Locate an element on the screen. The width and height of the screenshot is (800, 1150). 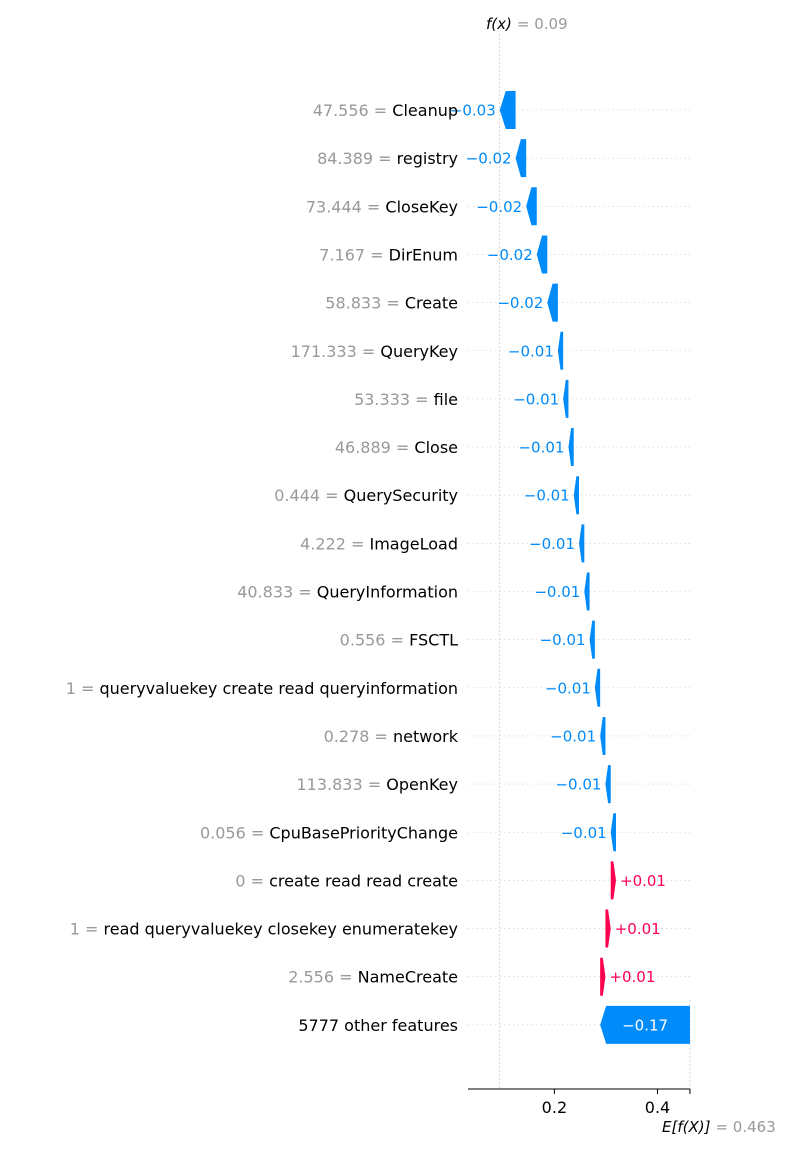
feature-name: QuerySecurity is located at coordinates (401, 495).